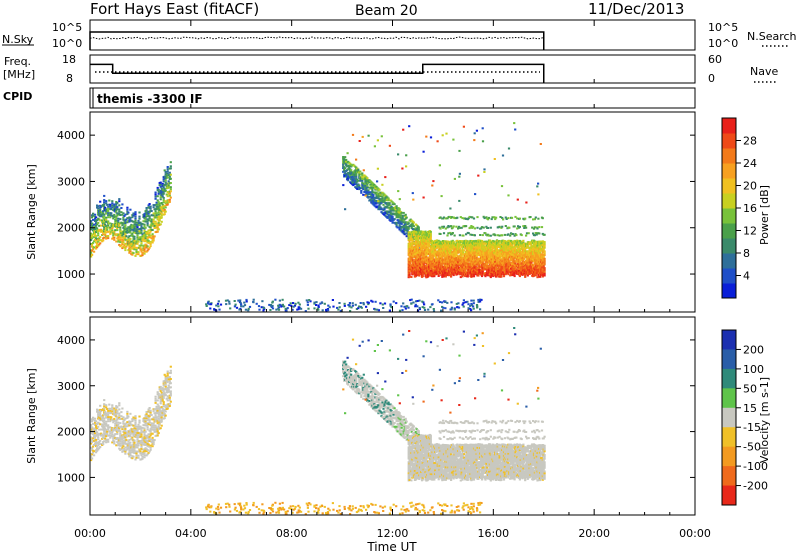 Image resolution: width=800 pixels, height=554 pixels. What do you see at coordinates (67, 43) in the screenshot?
I see `noise-tick-low-left: 10^0` at bounding box center [67, 43].